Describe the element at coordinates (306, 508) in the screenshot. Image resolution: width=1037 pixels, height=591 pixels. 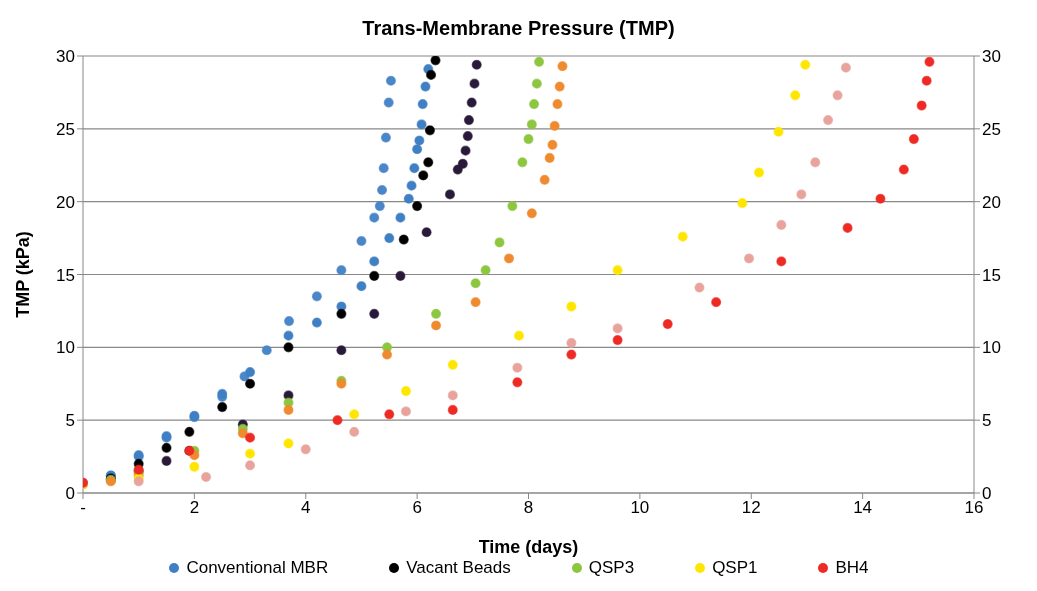
I see `x-tick-label: 4` at that location.